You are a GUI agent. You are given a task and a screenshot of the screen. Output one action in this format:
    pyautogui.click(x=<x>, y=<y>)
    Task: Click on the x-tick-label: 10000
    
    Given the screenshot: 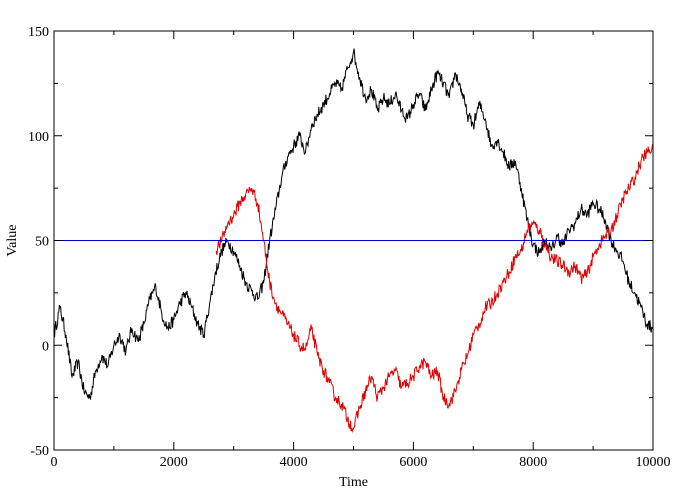 What is the action you would take?
    pyautogui.click(x=653, y=462)
    